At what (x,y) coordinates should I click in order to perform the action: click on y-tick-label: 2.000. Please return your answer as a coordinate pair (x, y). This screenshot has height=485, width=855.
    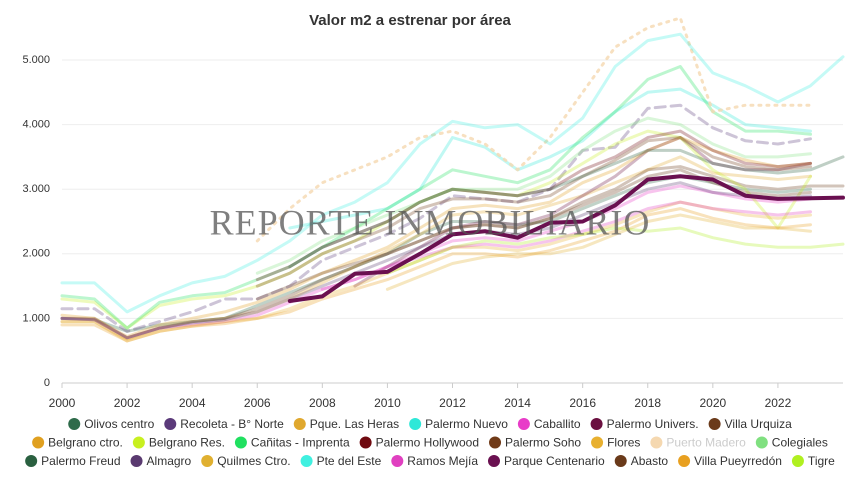
    Looking at the image, I should click on (36, 254).